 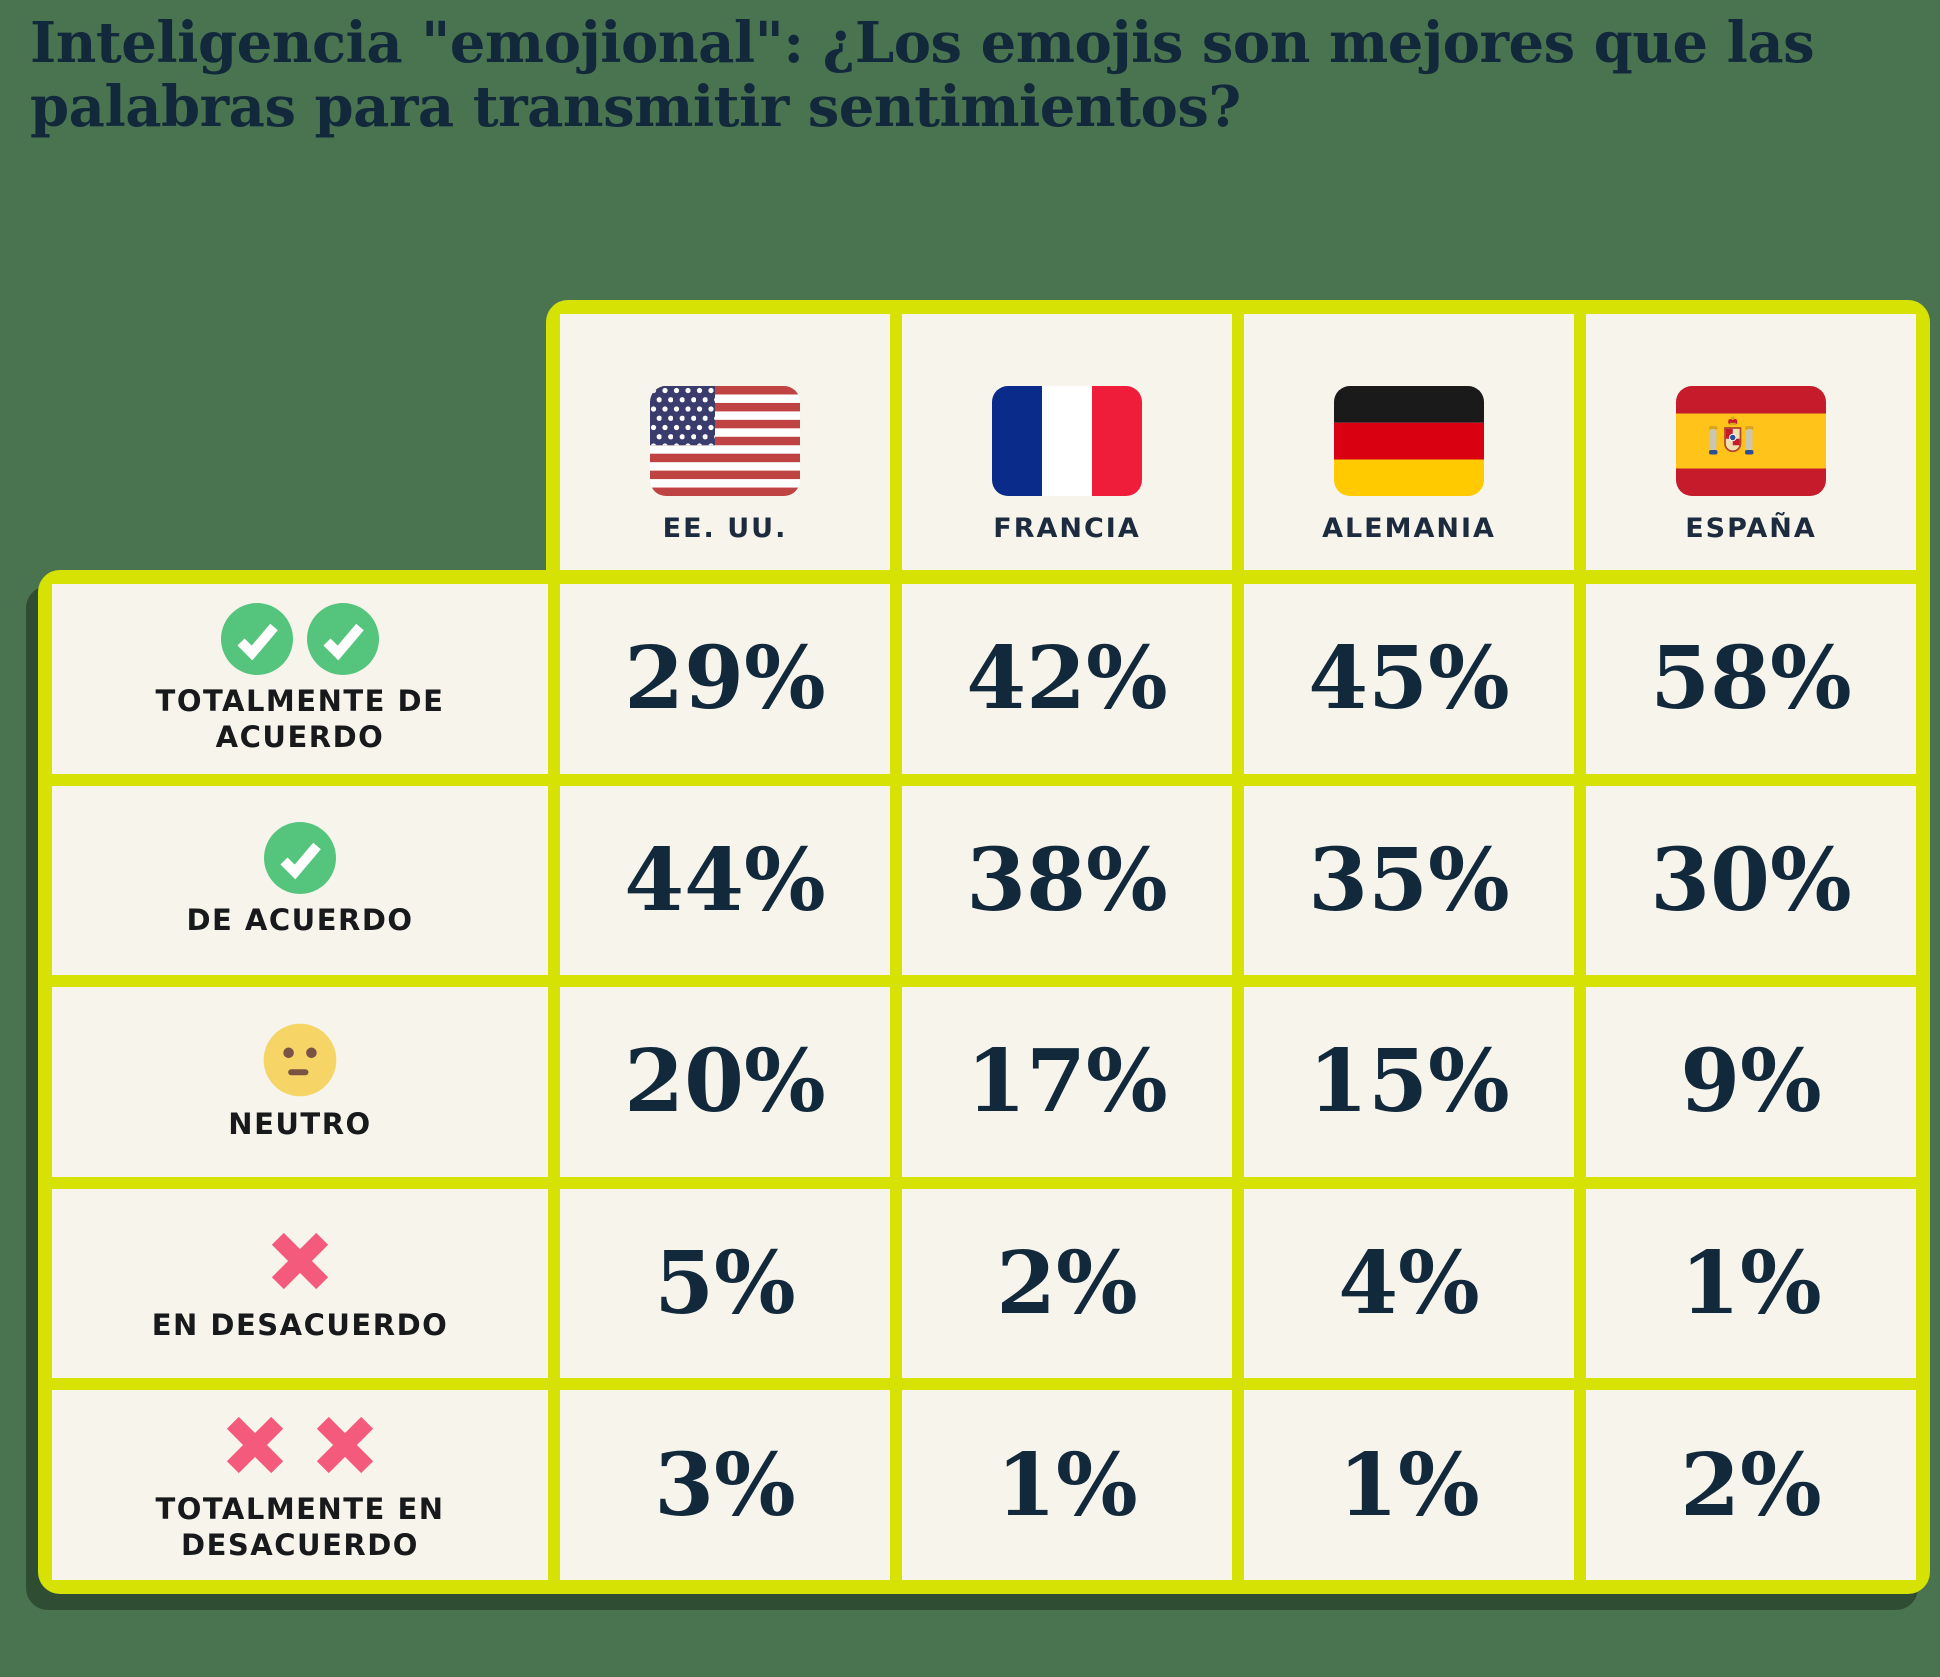 What do you see at coordinates (1067, 679) in the screenshot?
I see `value-cell: 42%` at bounding box center [1067, 679].